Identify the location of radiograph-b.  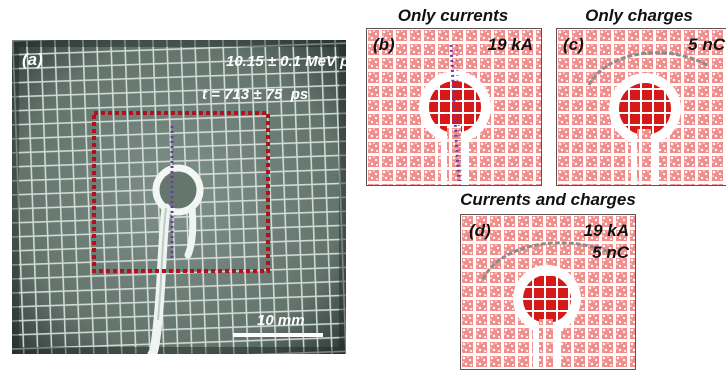
(454, 107).